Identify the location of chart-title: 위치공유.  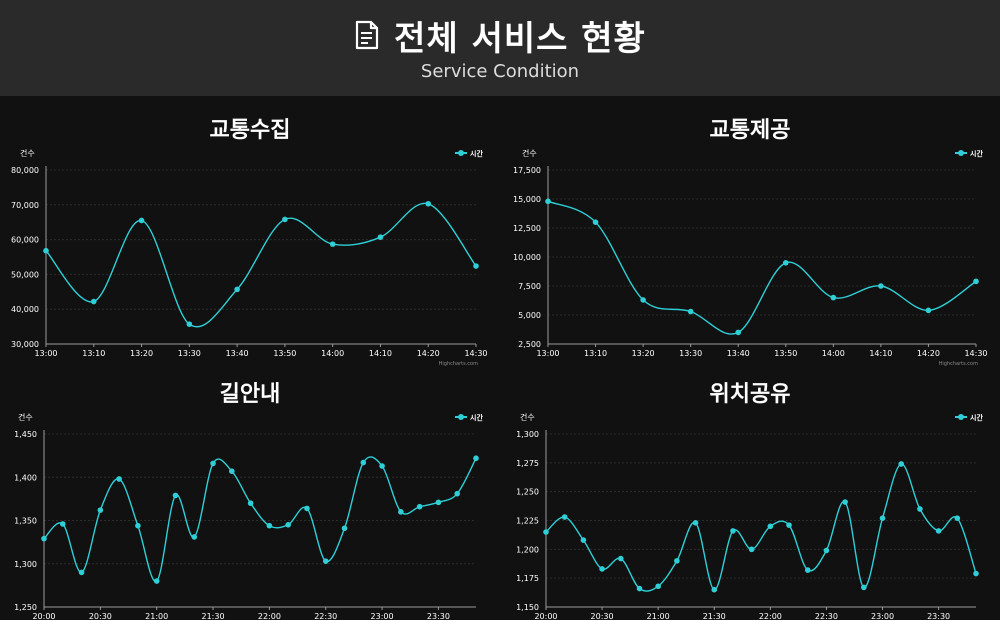
(750, 394).